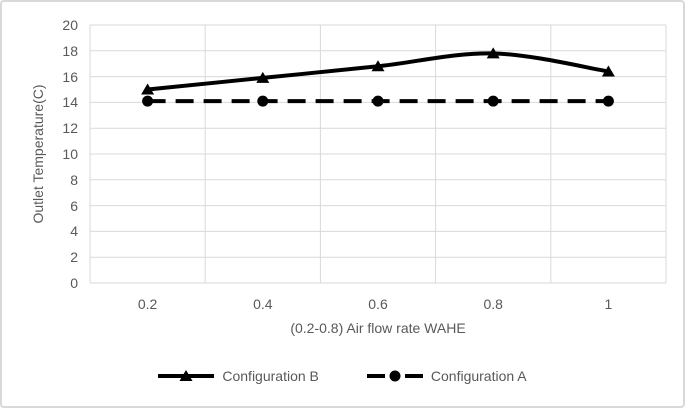 The height and width of the screenshot is (408, 685). What do you see at coordinates (378, 304) in the screenshot?
I see `x-tick-label: 0.6` at bounding box center [378, 304].